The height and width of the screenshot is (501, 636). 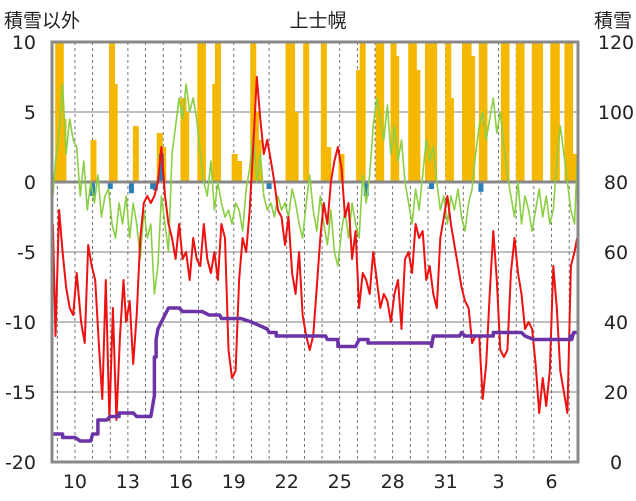 I want to click on chart-title: 上士幌, so click(x=317, y=21).